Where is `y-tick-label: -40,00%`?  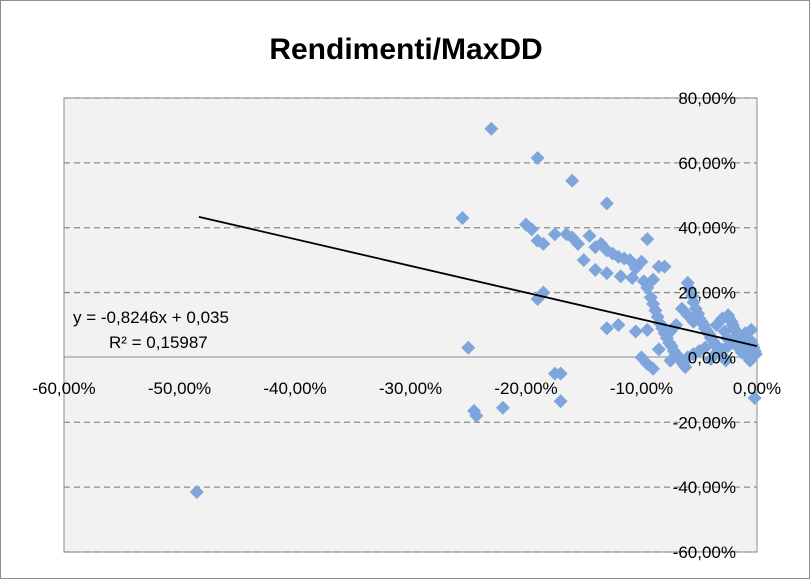 y-tick-label: -40,00% is located at coordinates (704, 487).